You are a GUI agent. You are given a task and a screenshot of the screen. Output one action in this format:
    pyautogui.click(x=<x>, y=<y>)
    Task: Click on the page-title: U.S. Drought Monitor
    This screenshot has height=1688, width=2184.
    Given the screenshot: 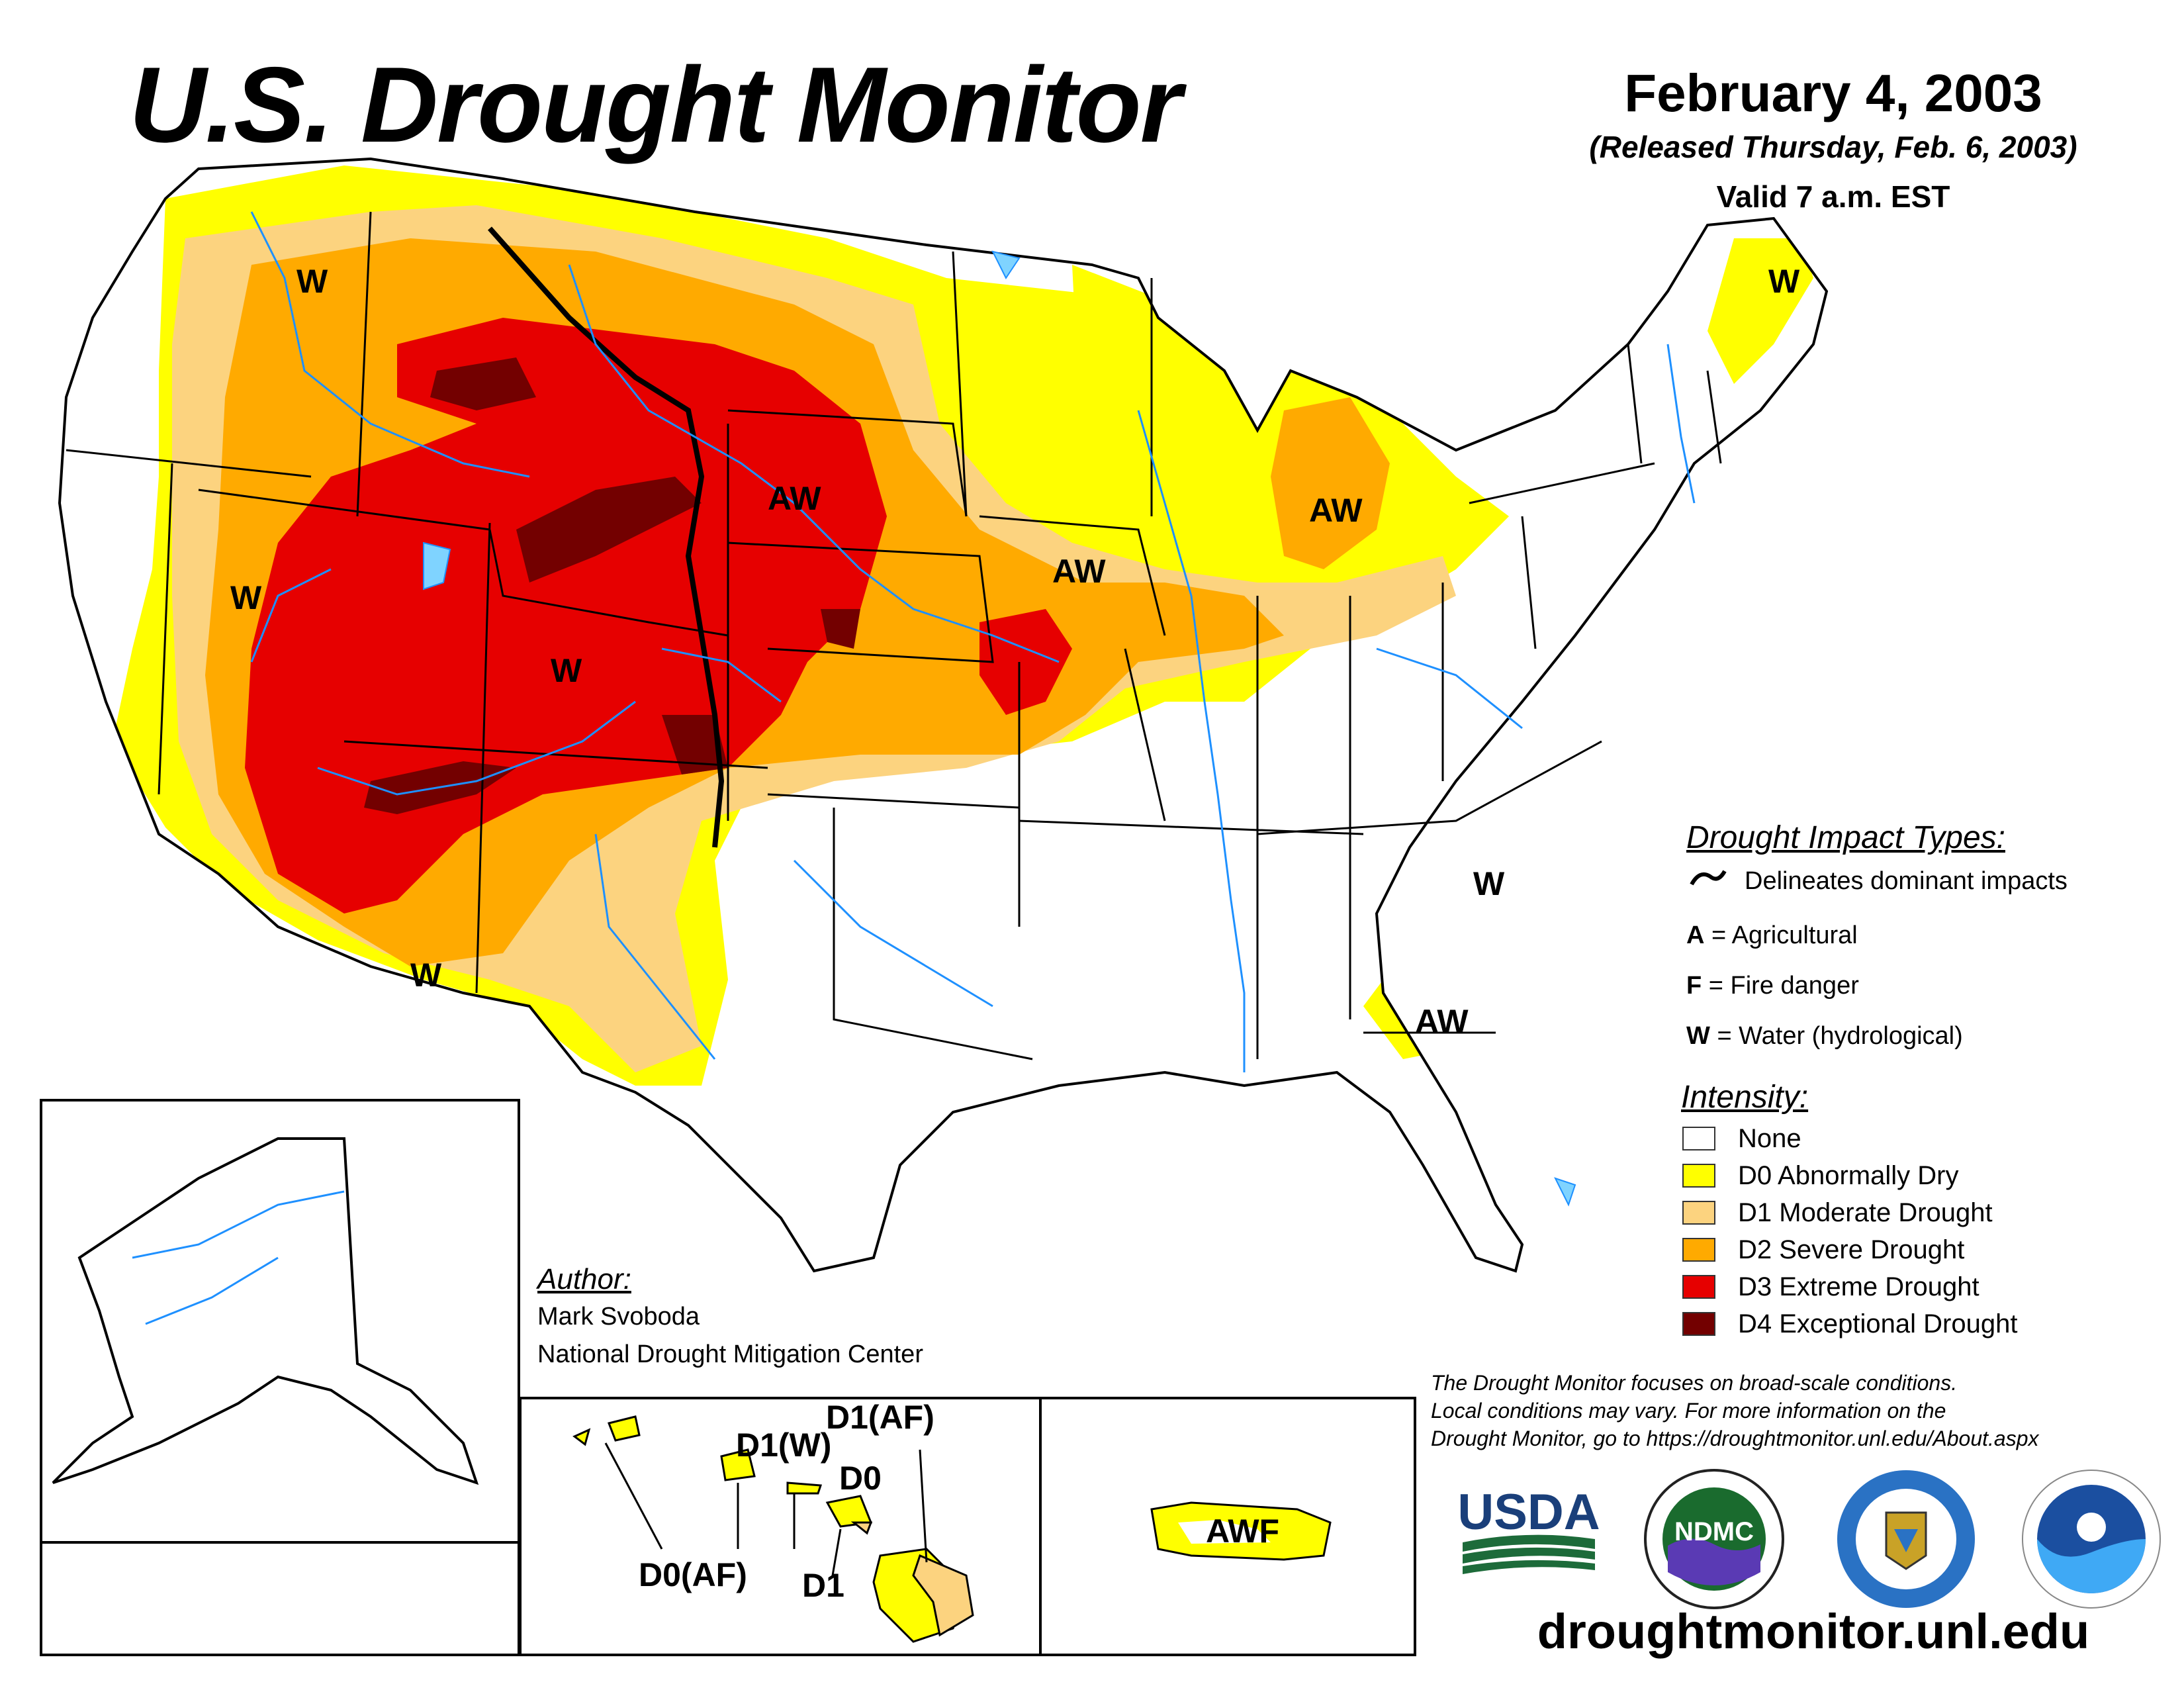 What is the action you would take?
    pyautogui.click(x=655, y=105)
    